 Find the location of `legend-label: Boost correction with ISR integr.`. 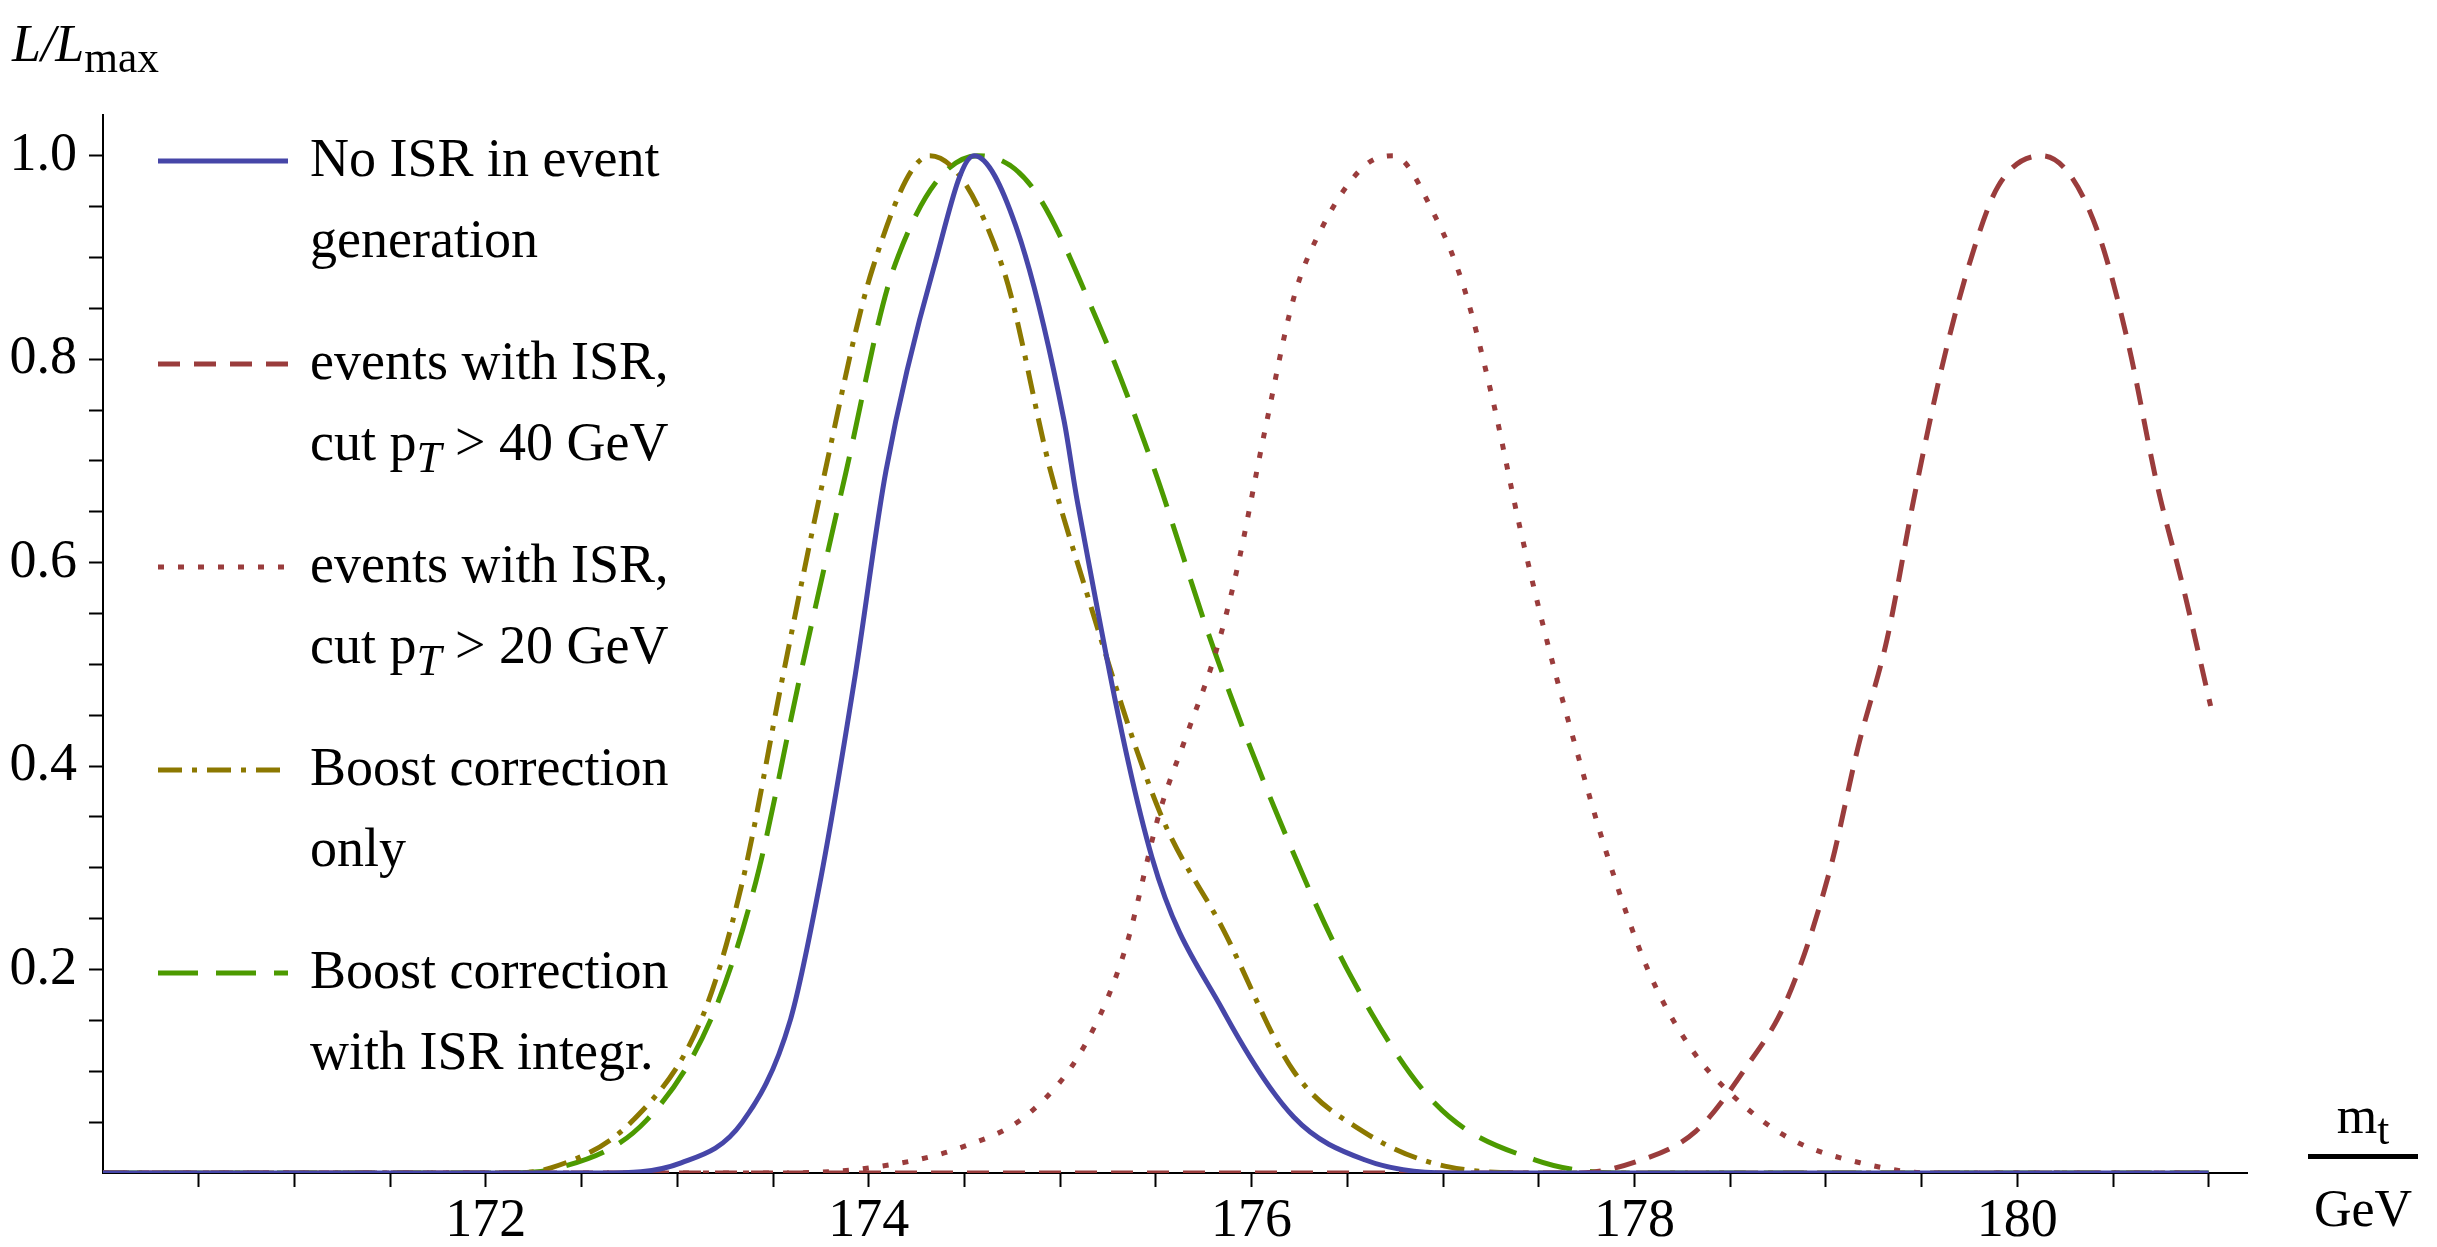

legend-label: Boost correction with ISR integr. is located at coordinates (490, 1011).